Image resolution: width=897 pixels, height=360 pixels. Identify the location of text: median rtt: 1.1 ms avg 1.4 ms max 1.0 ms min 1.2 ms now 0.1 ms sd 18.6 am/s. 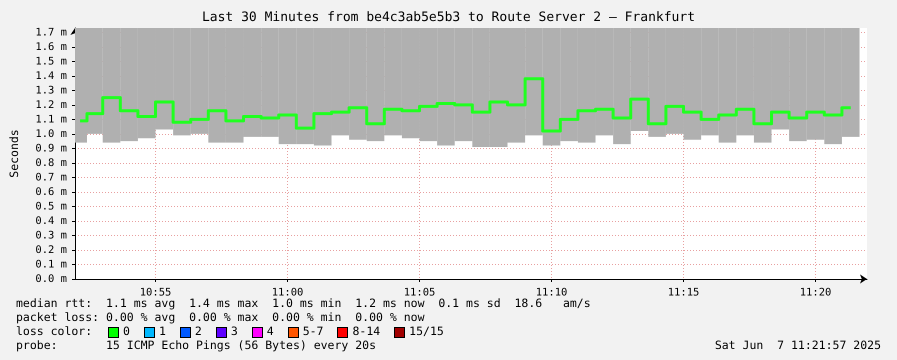
(303, 303).